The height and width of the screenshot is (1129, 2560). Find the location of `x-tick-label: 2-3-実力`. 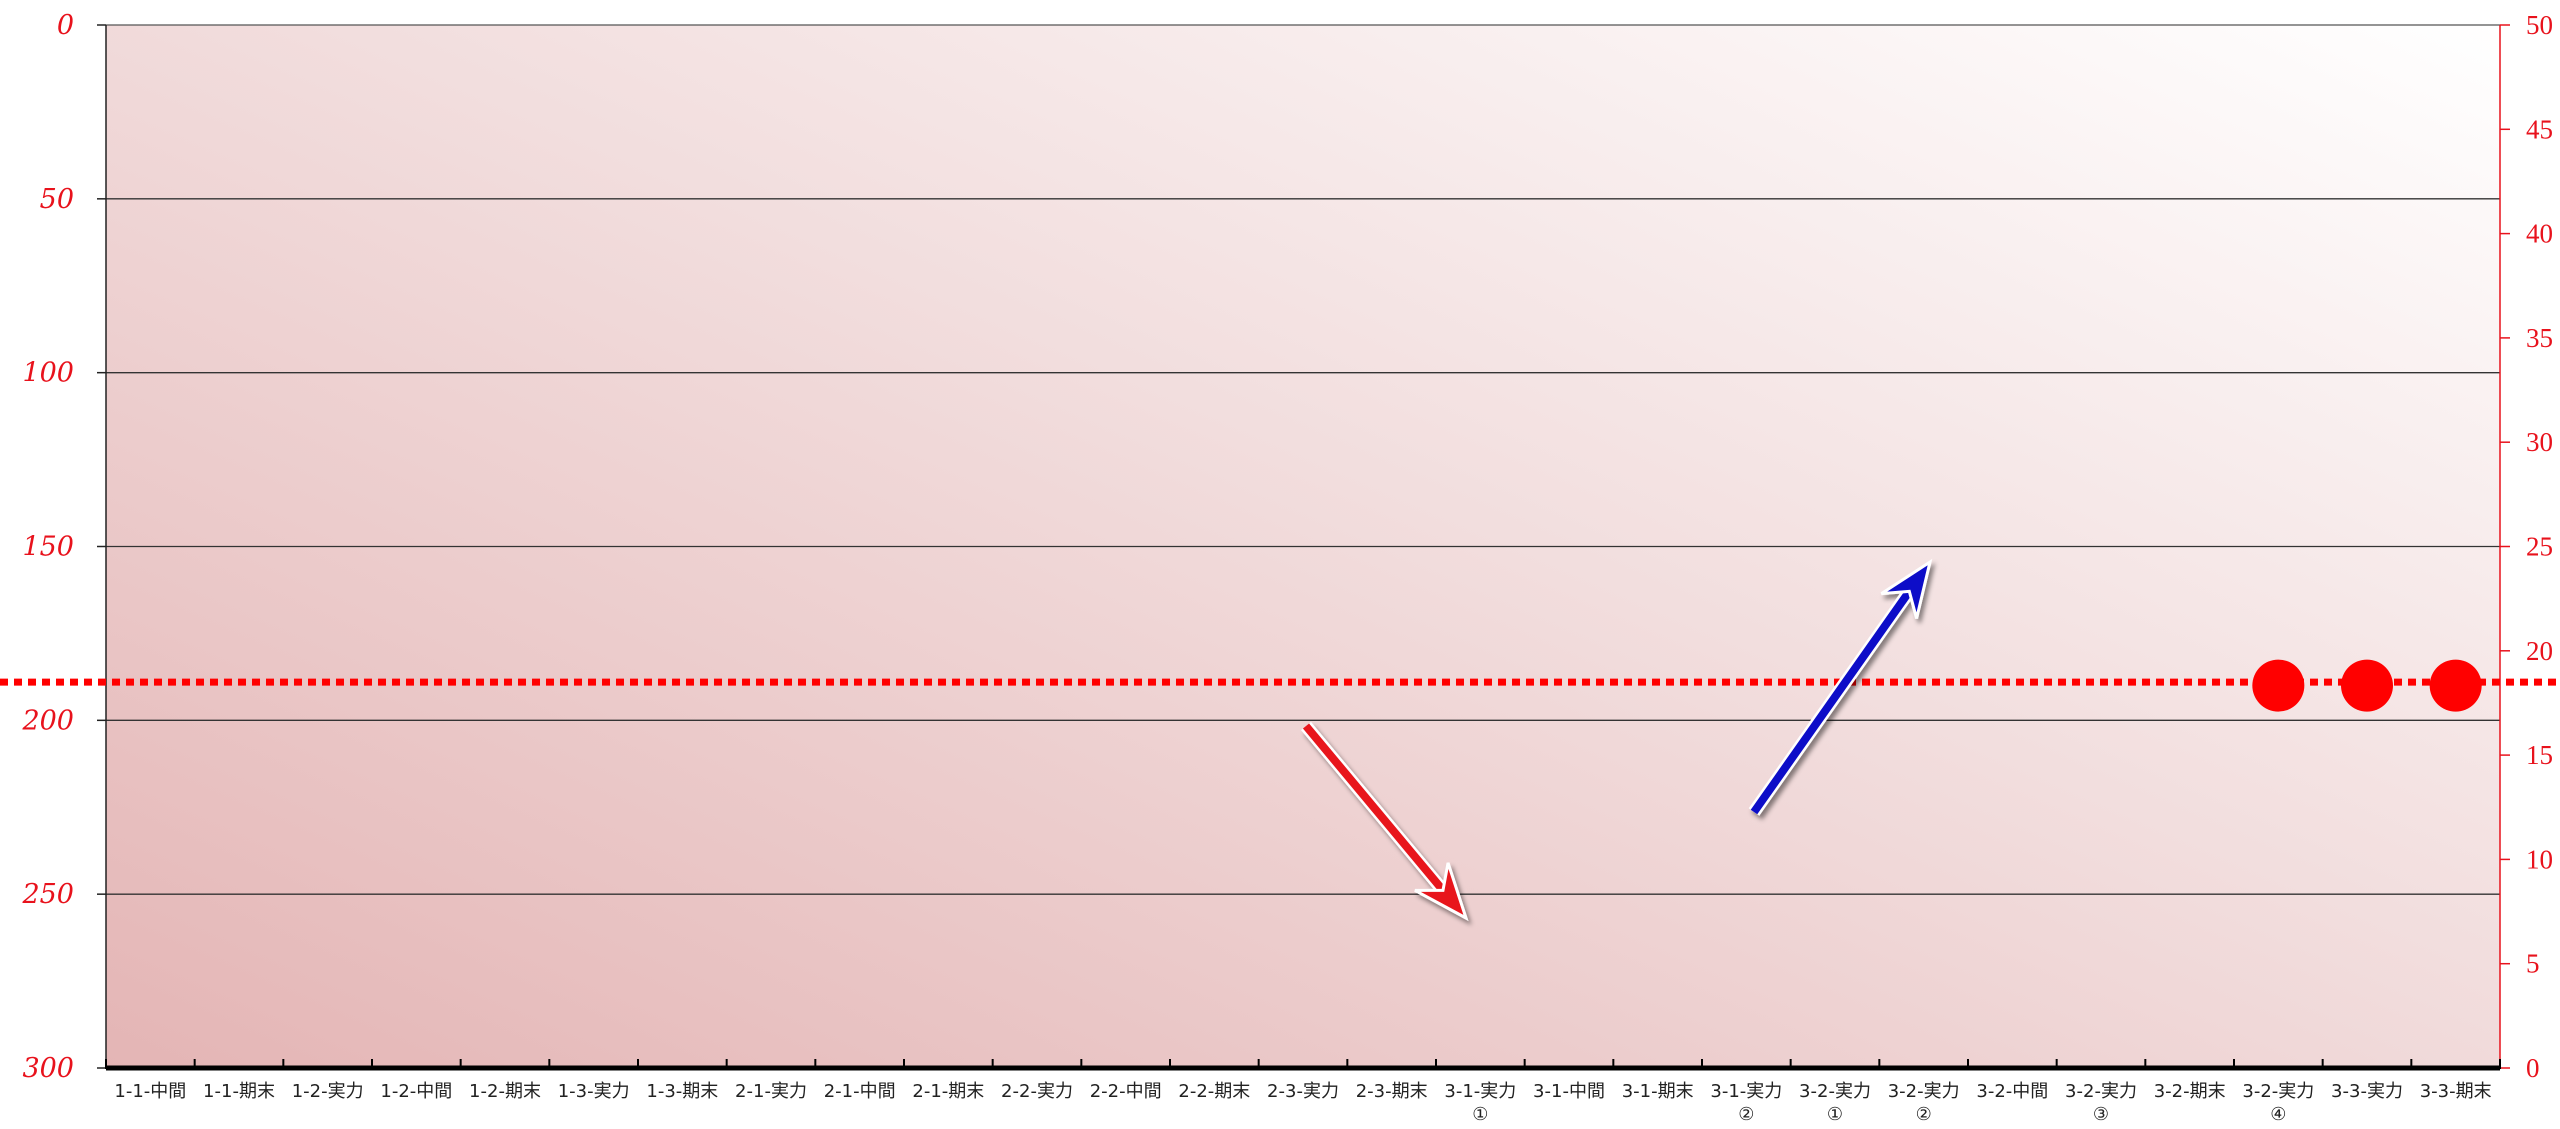

x-tick-label: 2-3-実力 is located at coordinates (1303, 1091).